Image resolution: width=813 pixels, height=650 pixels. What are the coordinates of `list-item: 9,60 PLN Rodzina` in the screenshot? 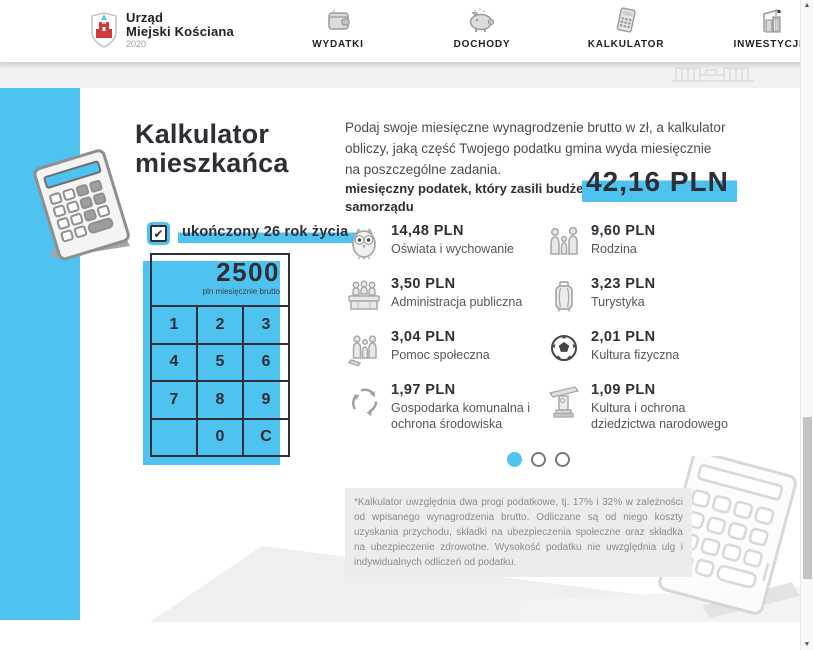 It's located at (643, 242).